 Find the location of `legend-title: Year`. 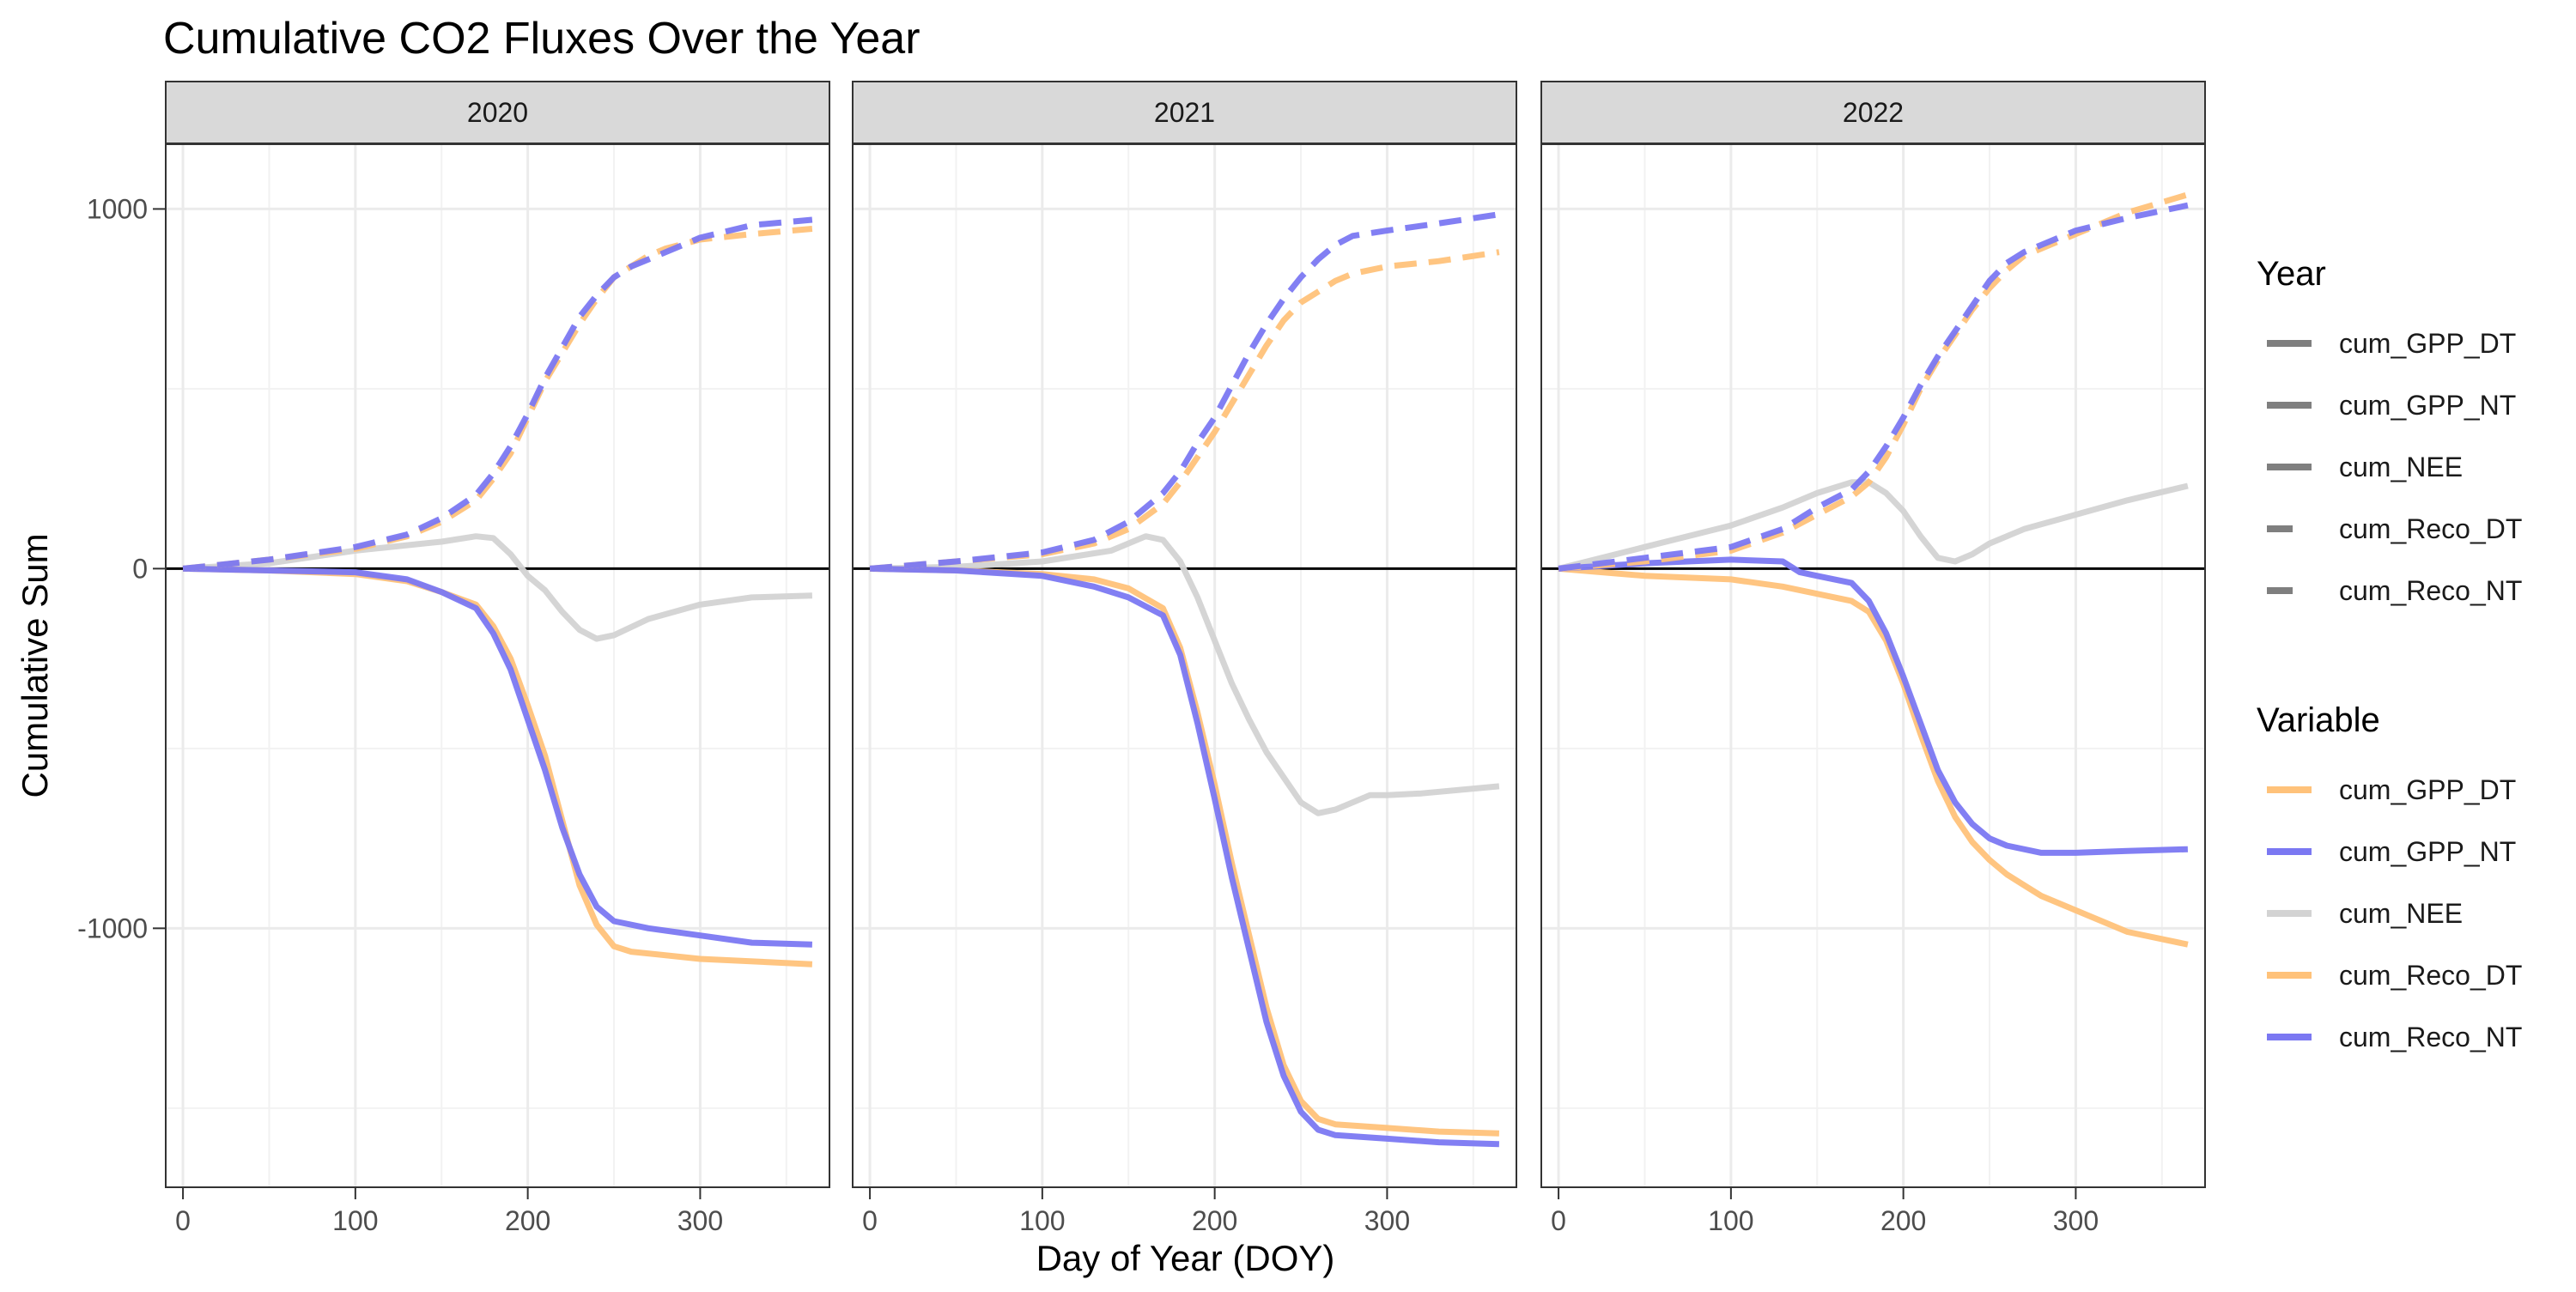

legend-title: Year is located at coordinates (2291, 274).